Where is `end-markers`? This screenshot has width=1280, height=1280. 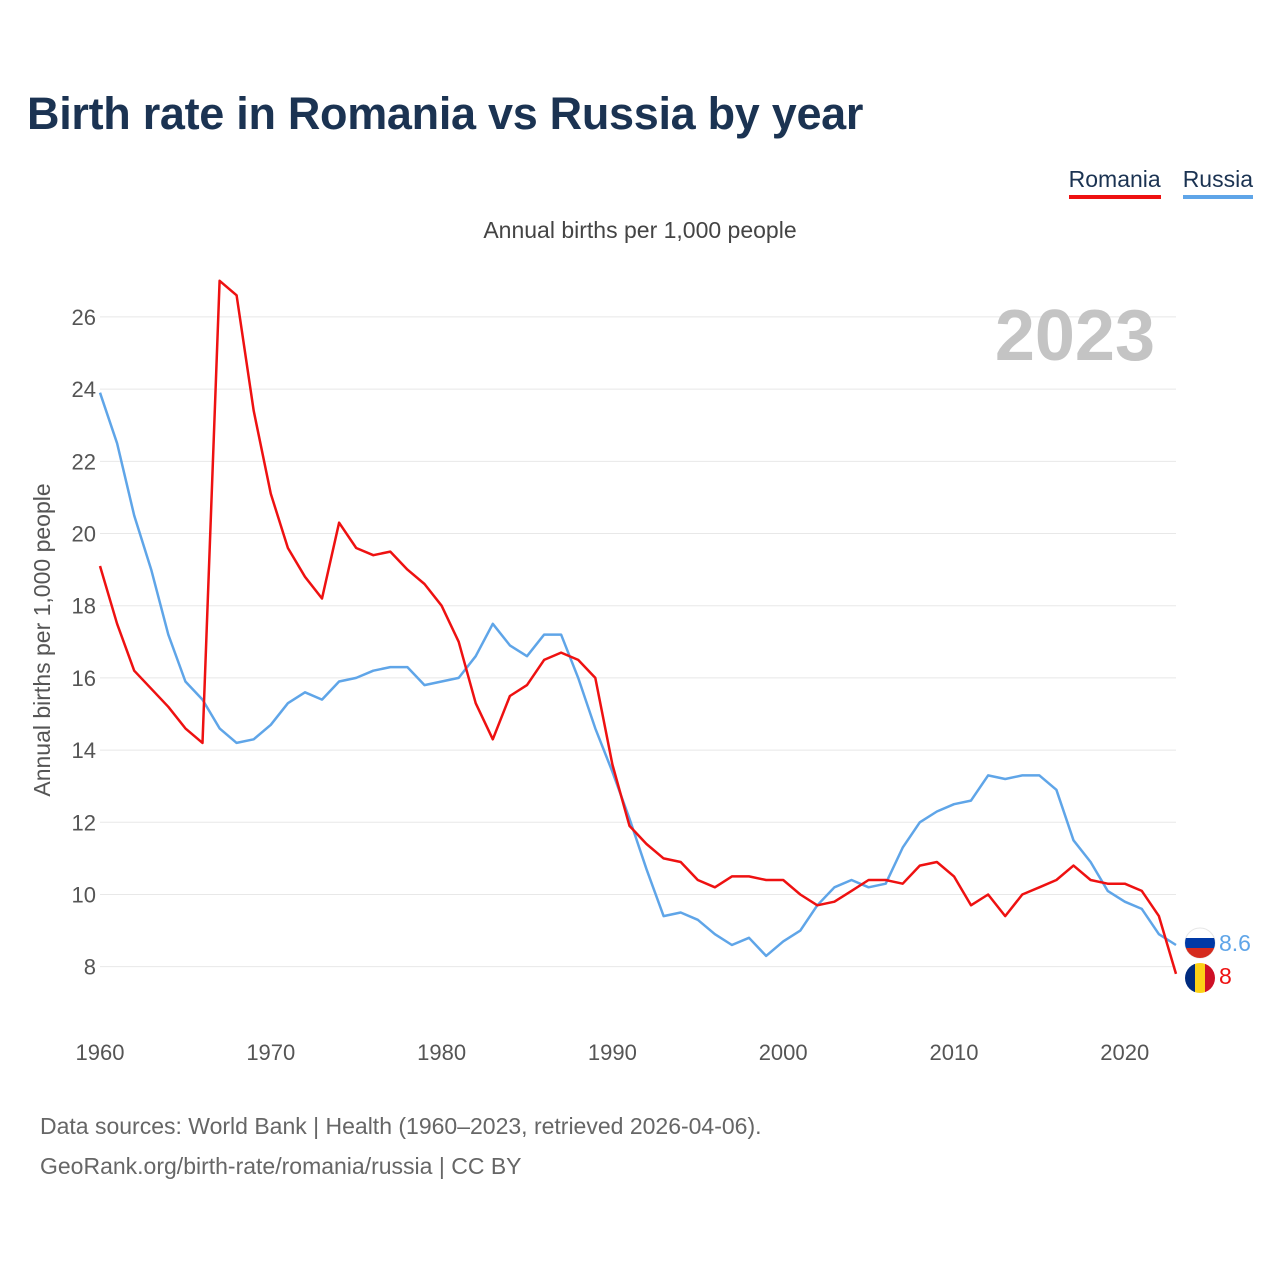 end-markers is located at coordinates (1200, 960).